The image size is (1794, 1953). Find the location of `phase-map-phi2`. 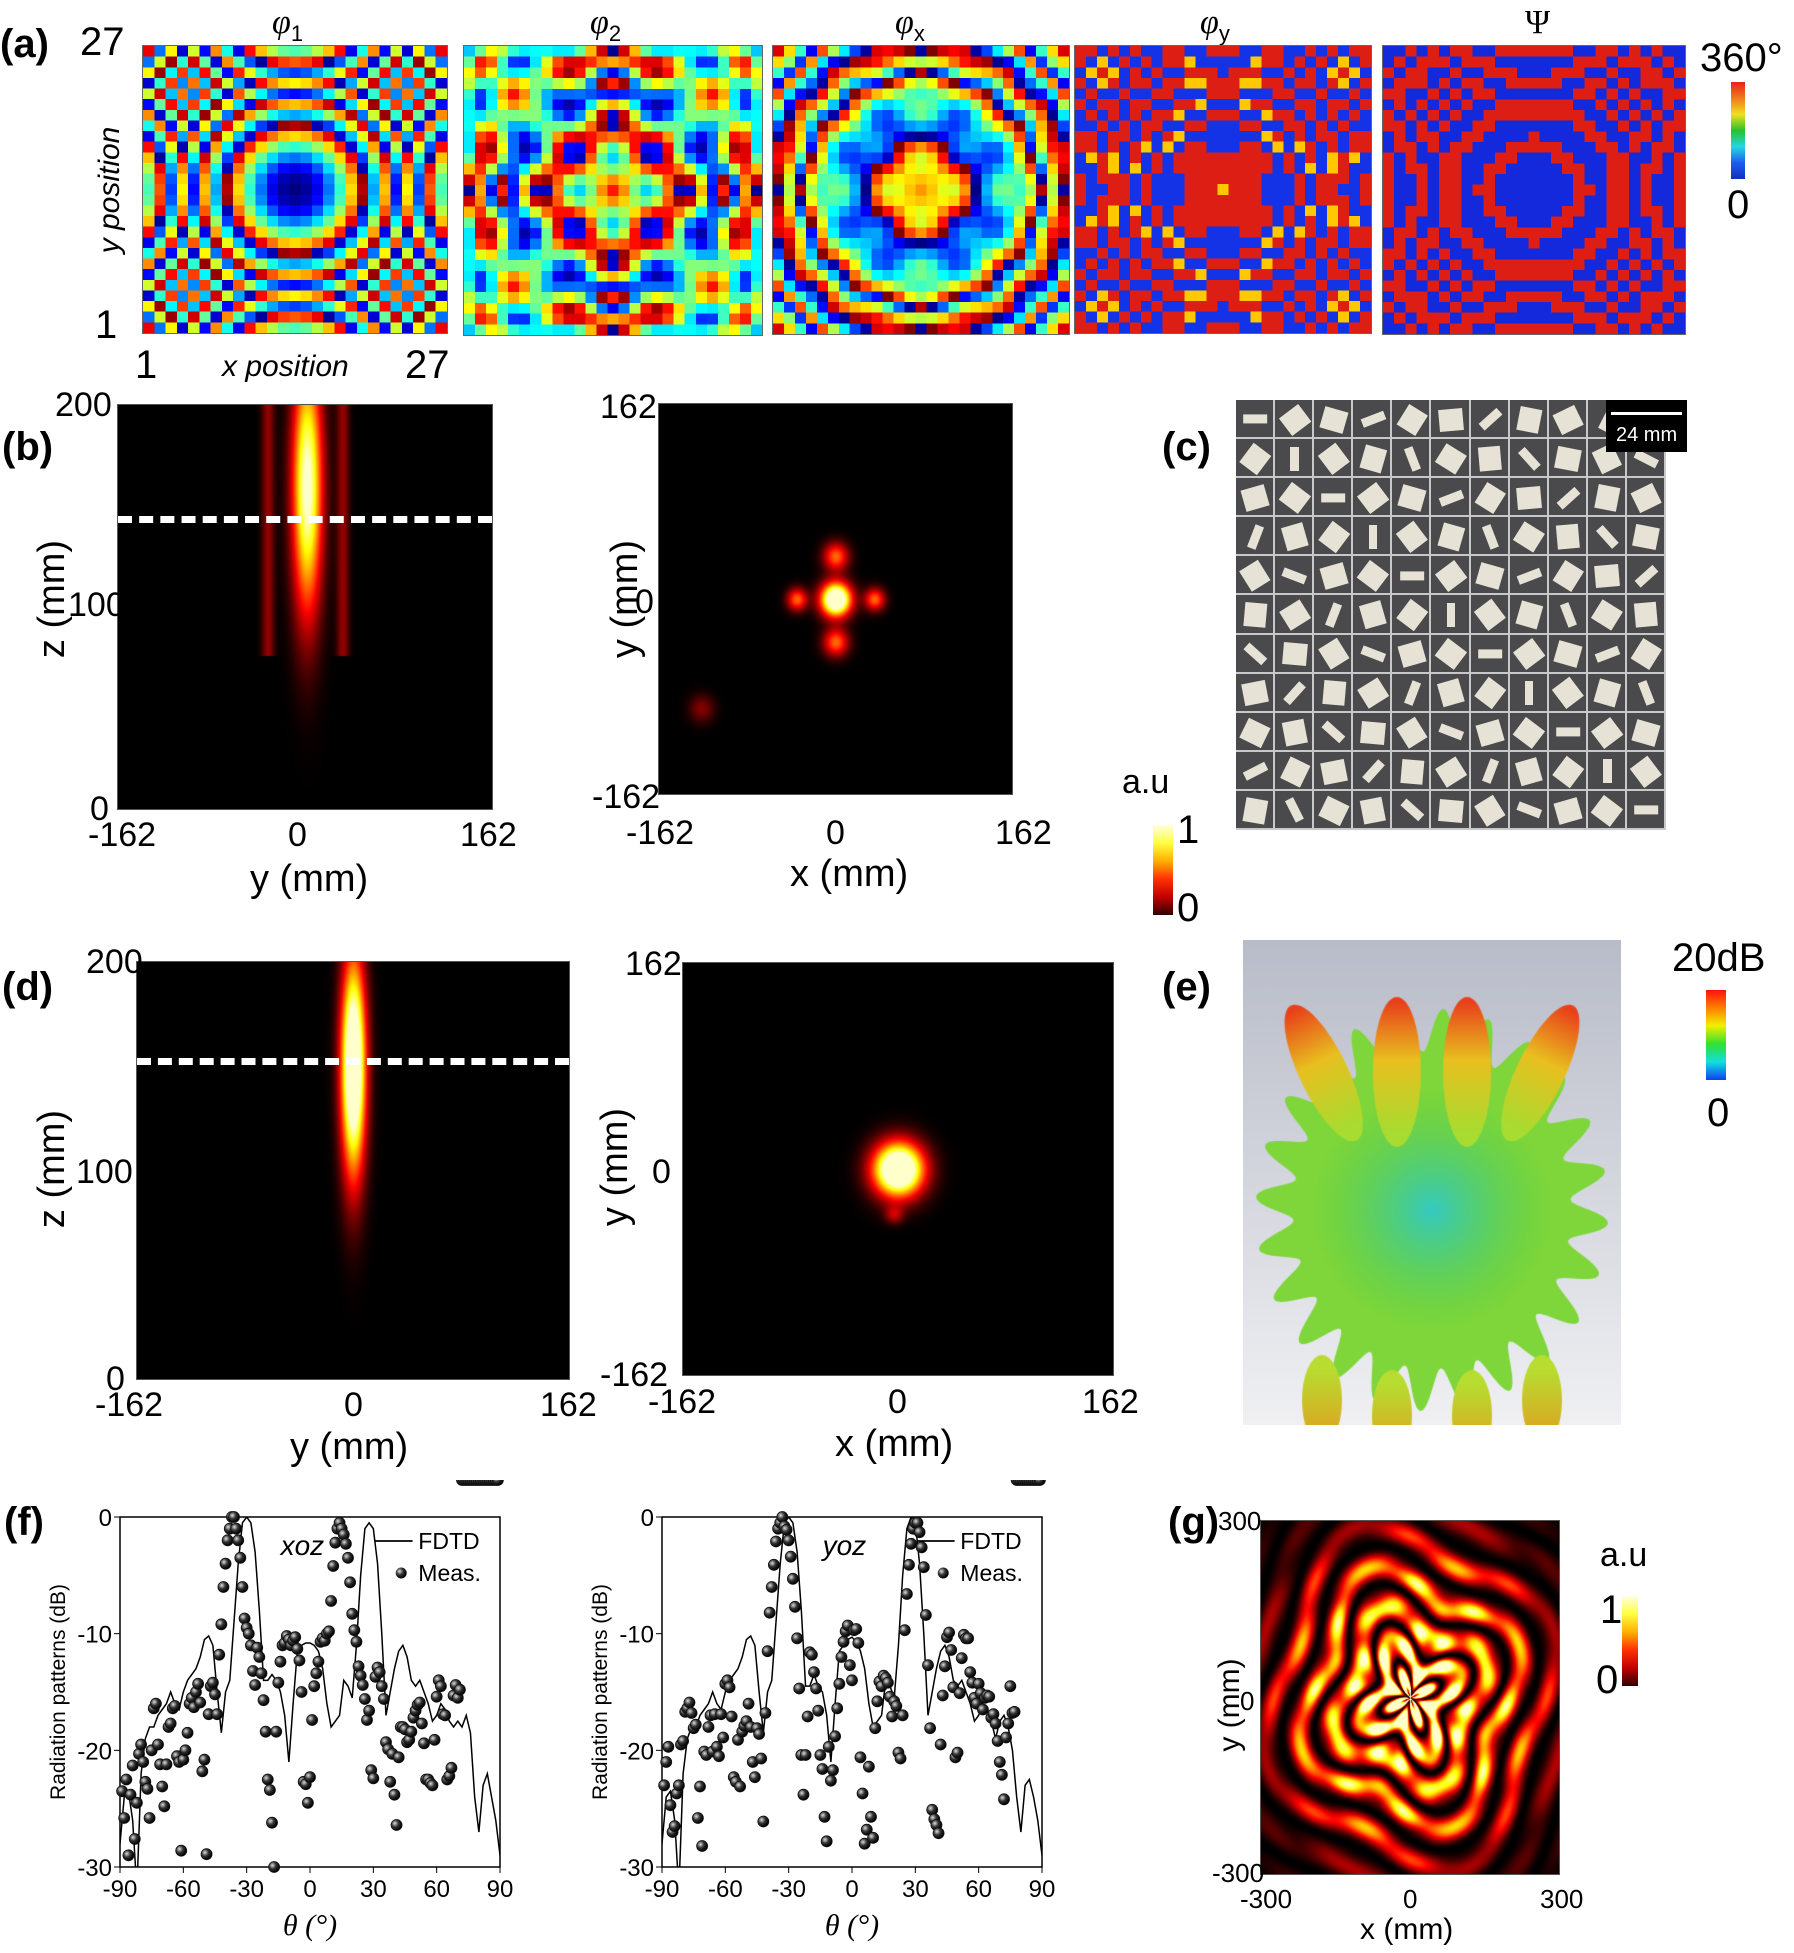

phase-map-phi2 is located at coordinates (613, 190).